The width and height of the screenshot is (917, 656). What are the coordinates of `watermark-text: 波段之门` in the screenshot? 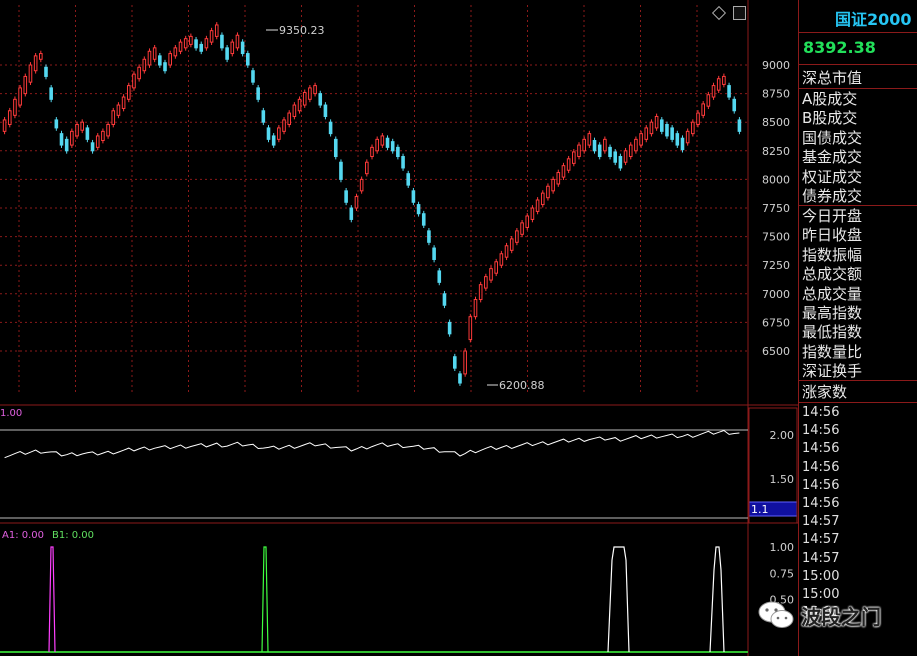 It's located at (841, 617).